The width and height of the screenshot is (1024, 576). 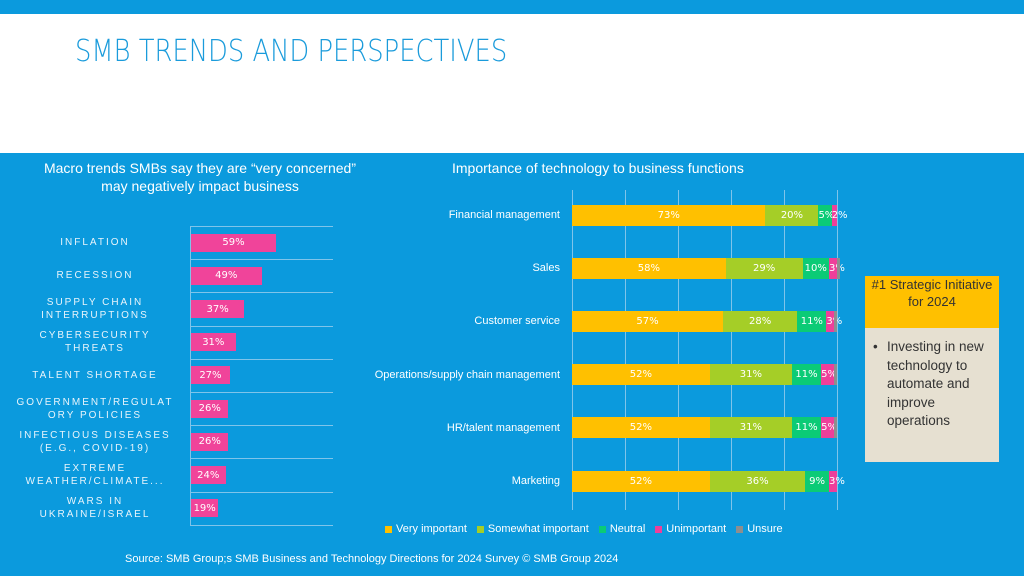 I want to click on top-band, so click(x=512, y=7).